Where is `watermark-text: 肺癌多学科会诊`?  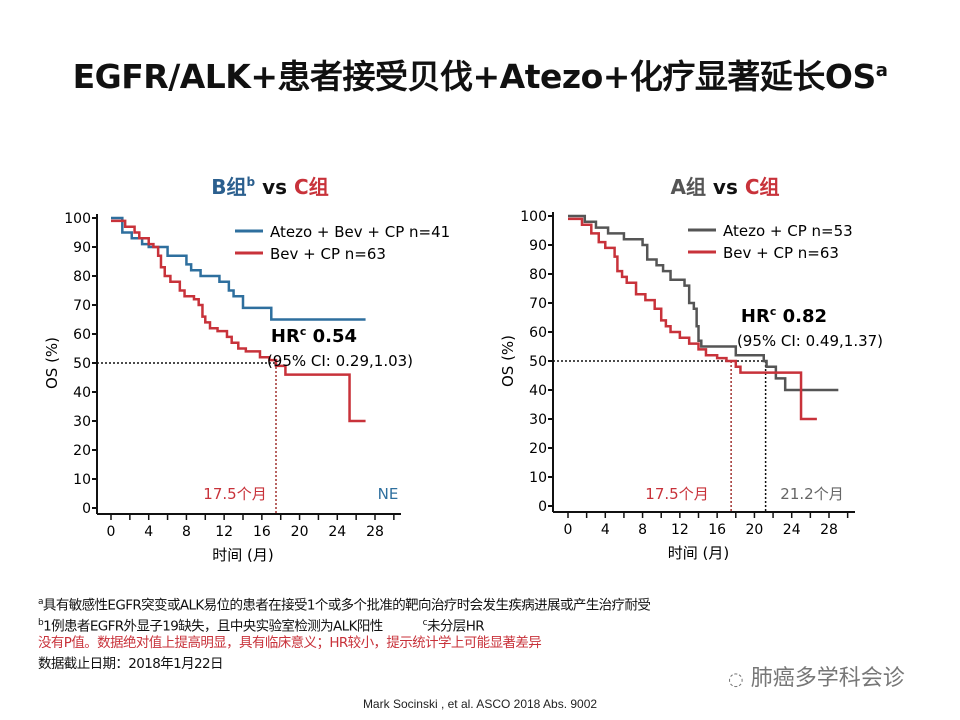 watermark-text: 肺癌多学科会诊 is located at coordinates (827, 678).